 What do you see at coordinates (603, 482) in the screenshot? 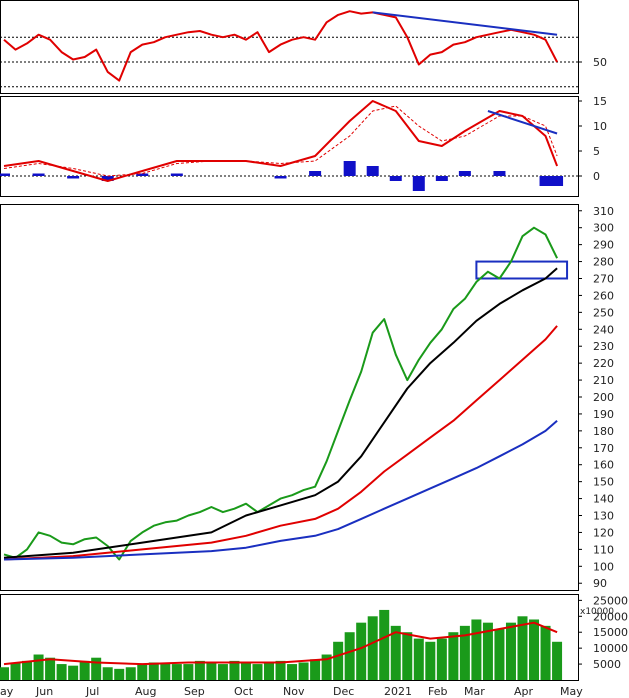
I see `y-tick-label: 150` at bounding box center [603, 482].